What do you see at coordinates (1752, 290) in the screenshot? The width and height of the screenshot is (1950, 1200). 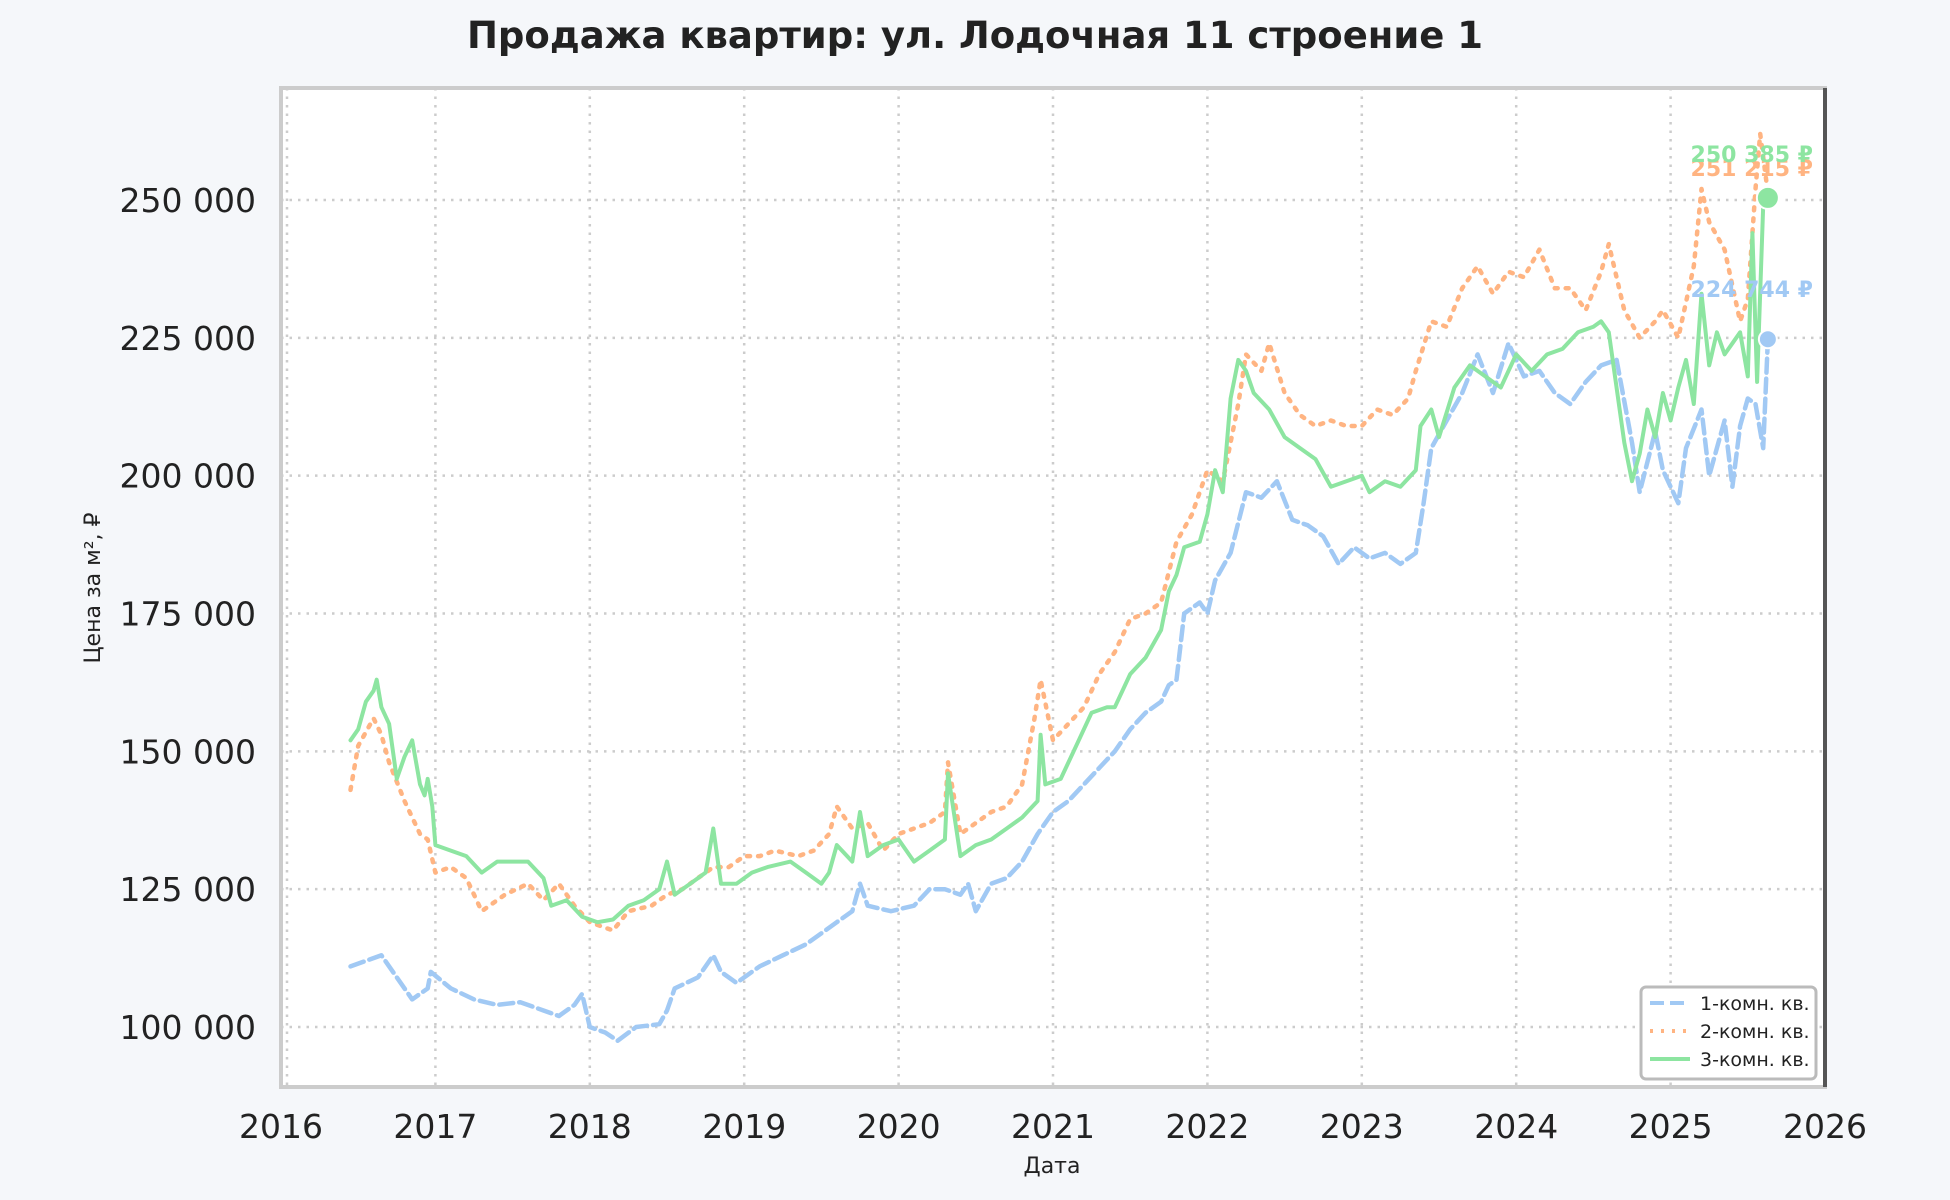 I see `last-value-label-1: 224 744 ₽` at bounding box center [1752, 290].